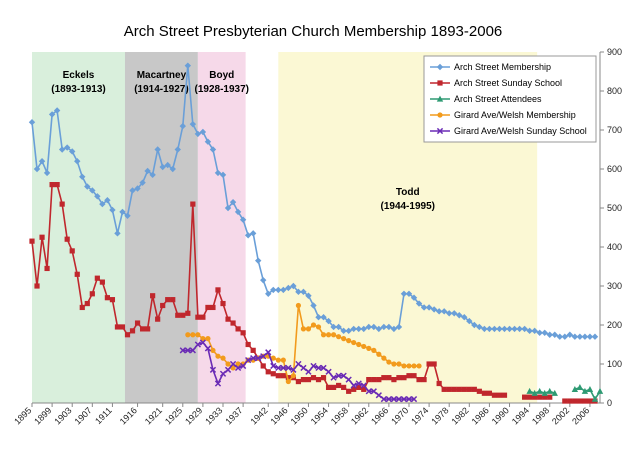  I want to click on series-arch-street-attendees, so click(565, 393).